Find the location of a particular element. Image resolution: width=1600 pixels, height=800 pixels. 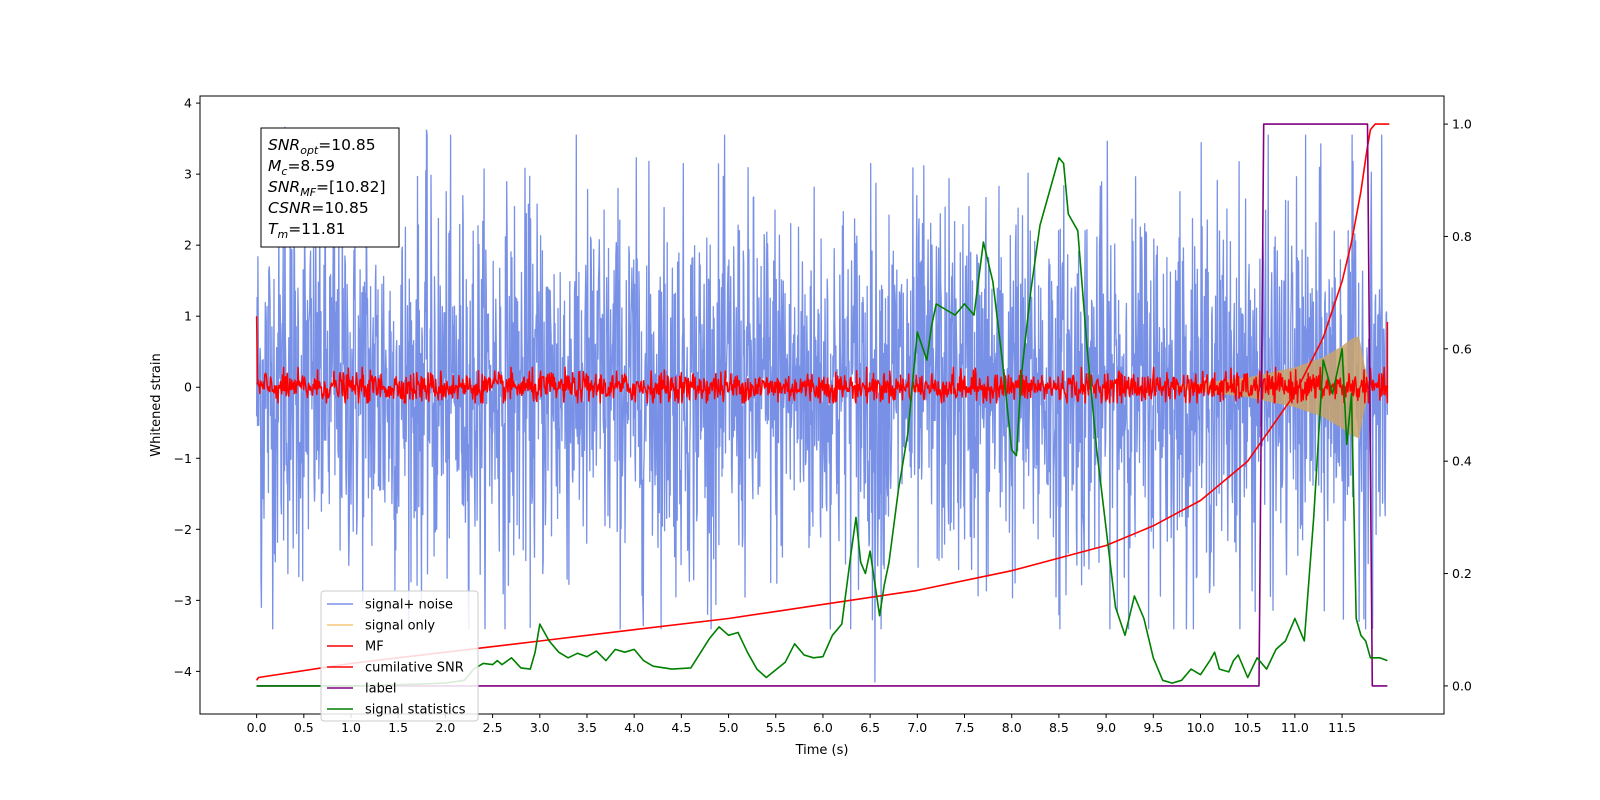

x-tick-label: 10.0 is located at coordinates (1201, 727).